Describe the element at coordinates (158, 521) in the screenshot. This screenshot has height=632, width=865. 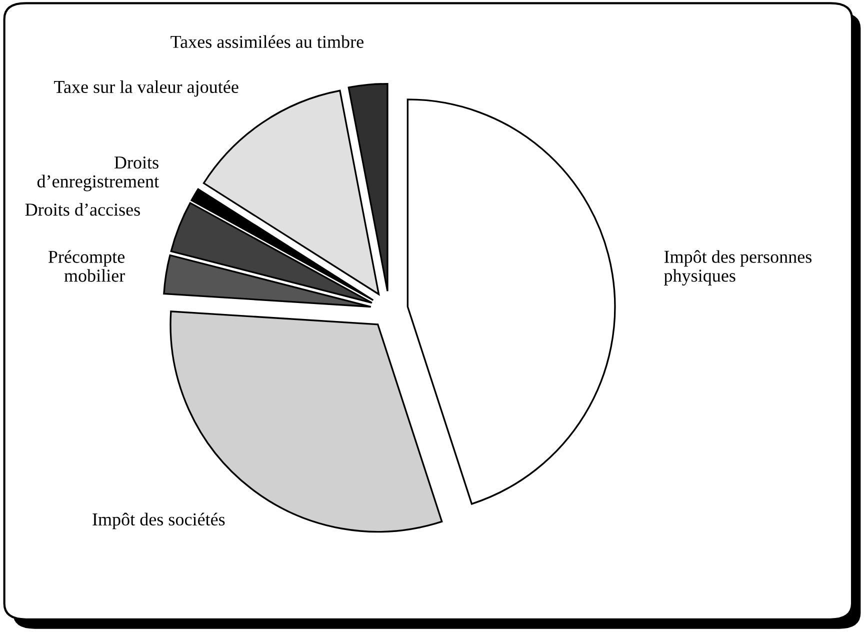
I see `slice-label: Impôt des sociétés` at that location.